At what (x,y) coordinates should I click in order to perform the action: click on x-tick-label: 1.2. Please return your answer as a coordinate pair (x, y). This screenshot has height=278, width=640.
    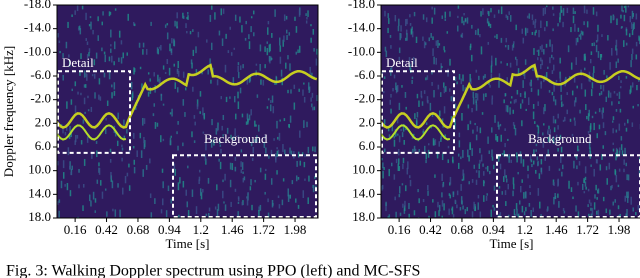
    Looking at the image, I should click on (201, 229).